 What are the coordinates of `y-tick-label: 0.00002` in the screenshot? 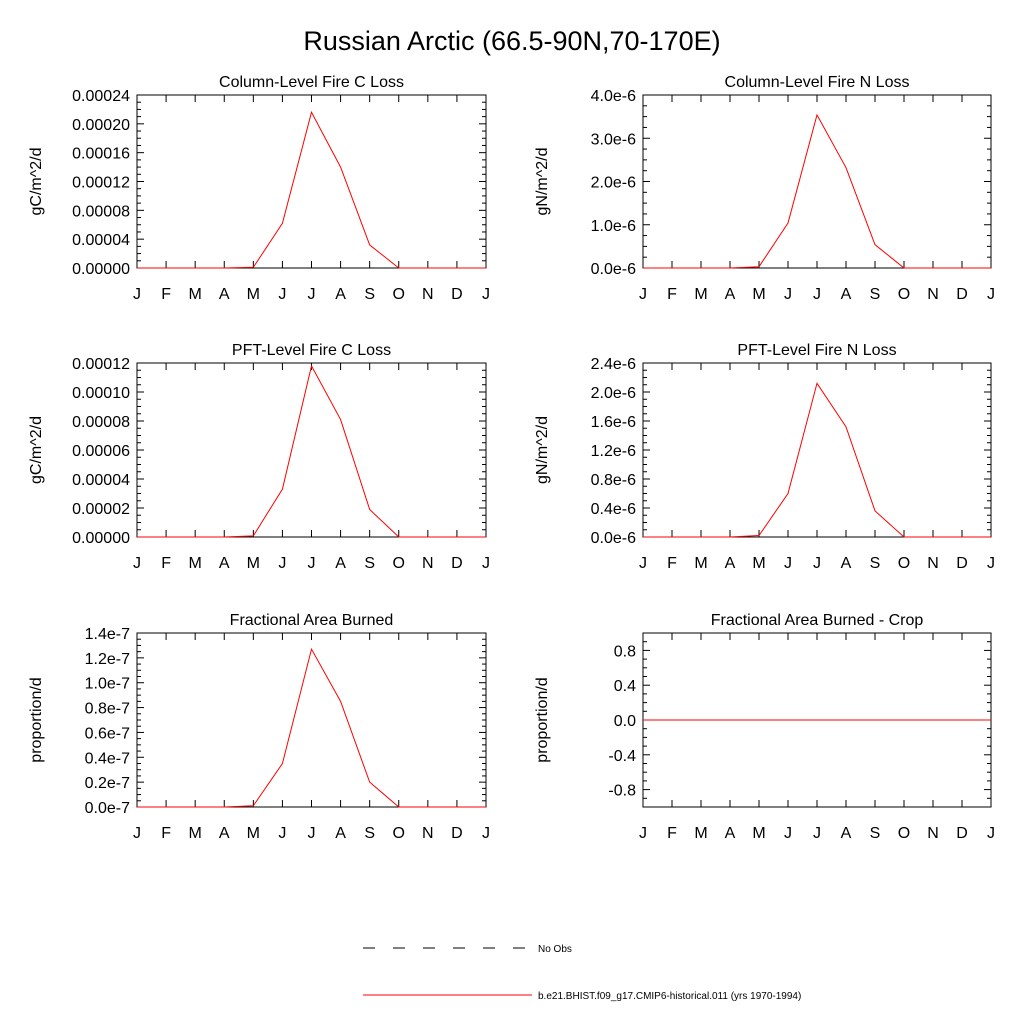 It's located at (101, 509).